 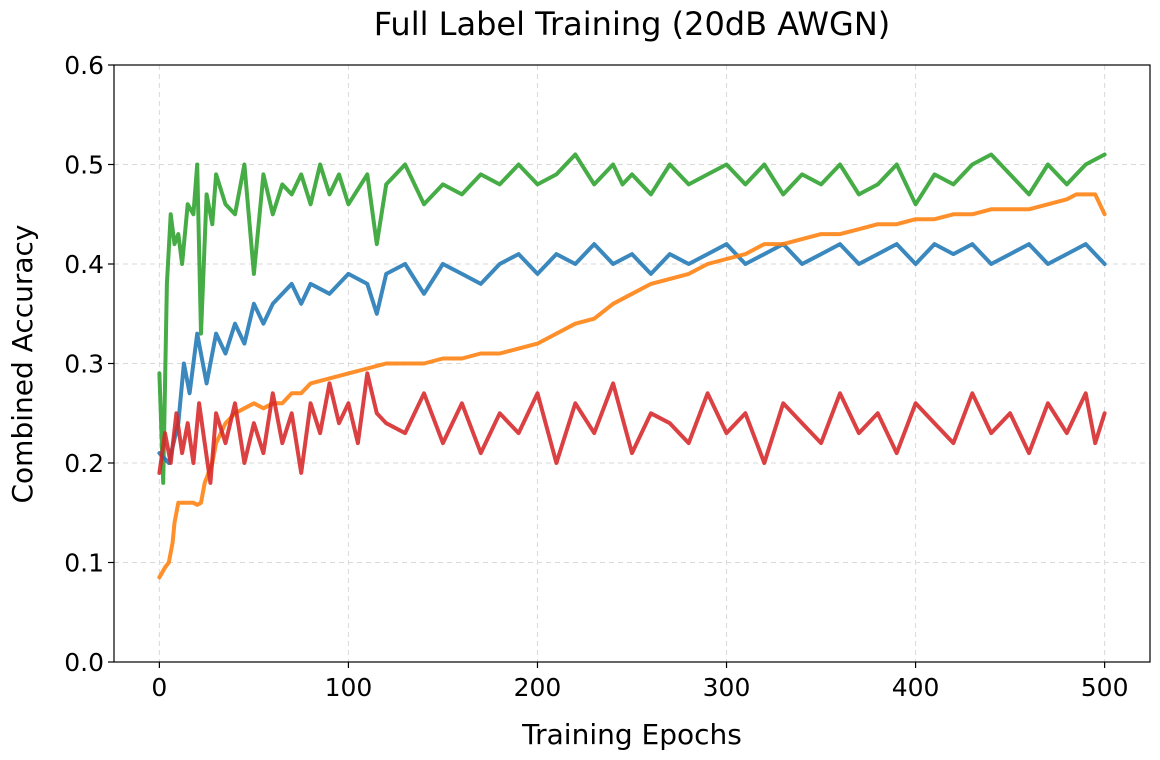 What do you see at coordinates (1105, 687) in the screenshot?
I see `x-tick-label: 500` at bounding box center [1105, 687].